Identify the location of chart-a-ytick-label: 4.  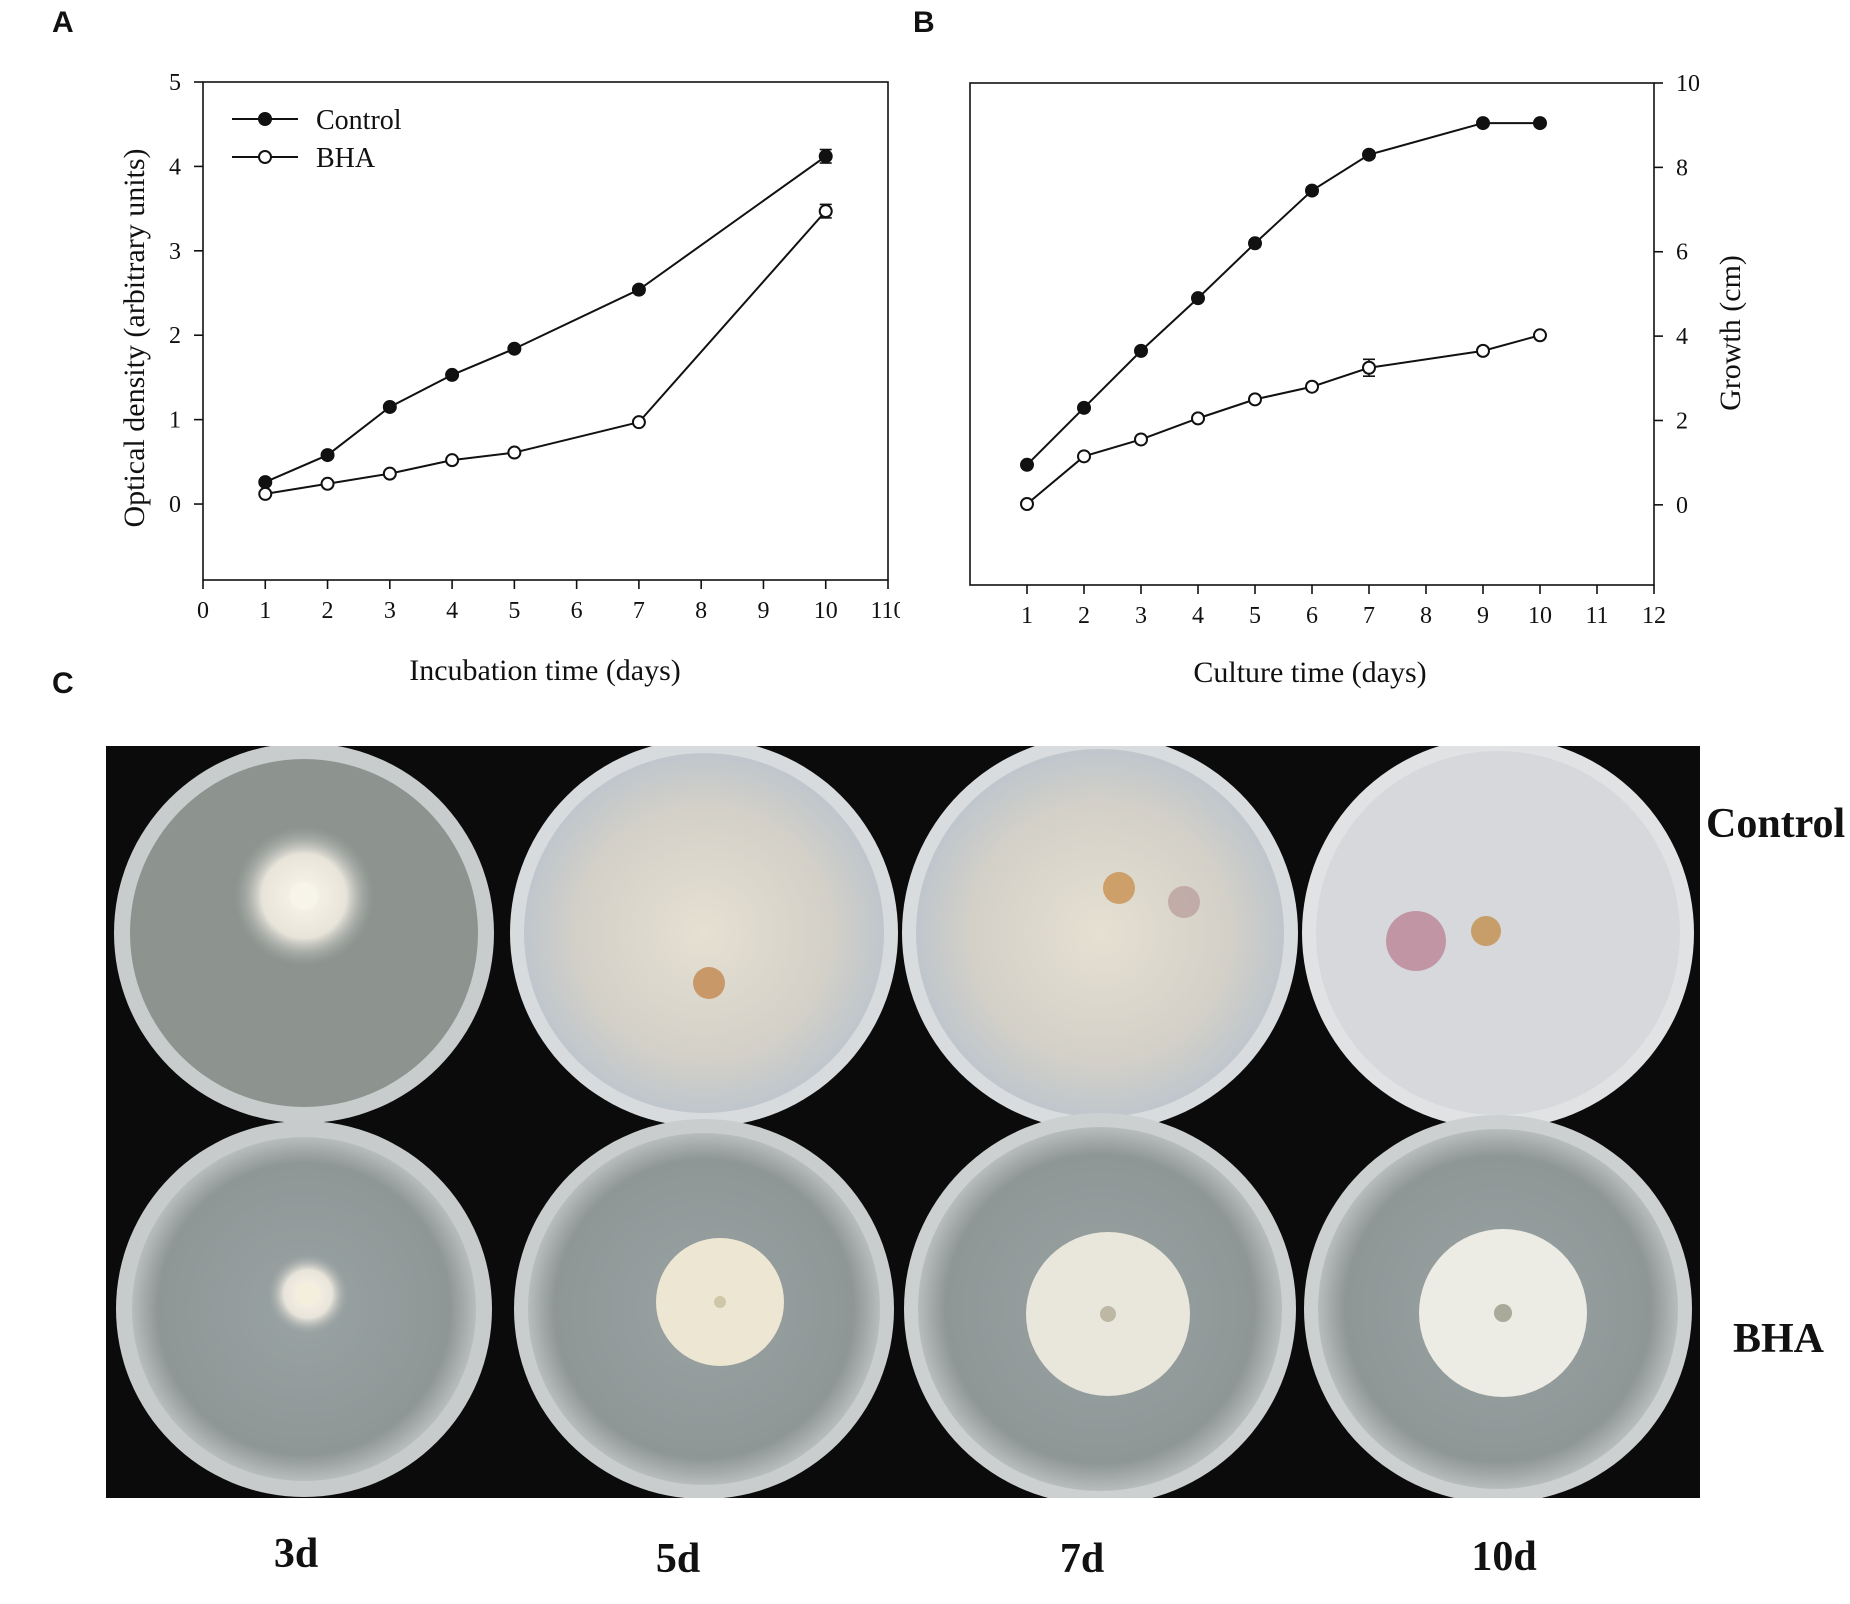
(175, 167).